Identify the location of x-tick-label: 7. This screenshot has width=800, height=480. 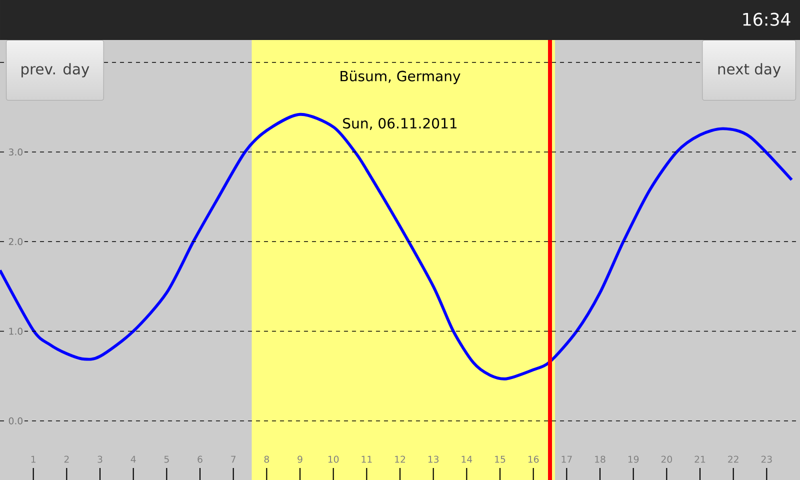
(233, 459).